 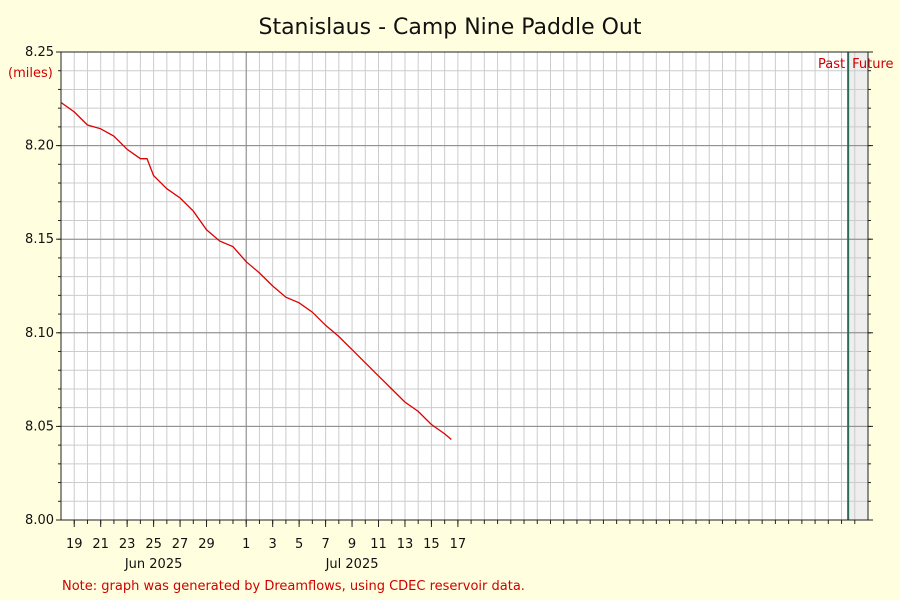 What do you see at coordinates (39, 52) in the screenshot?
I see `y-tick-label: 8.25` at bounding box center [39, 52].